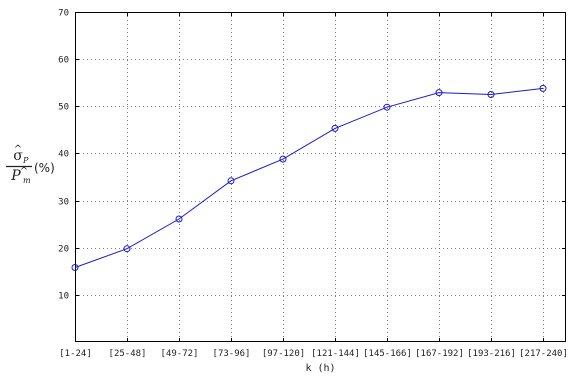 The image size is (581, 381). I want to click on y-tick-label: 40, so click(63, 155).